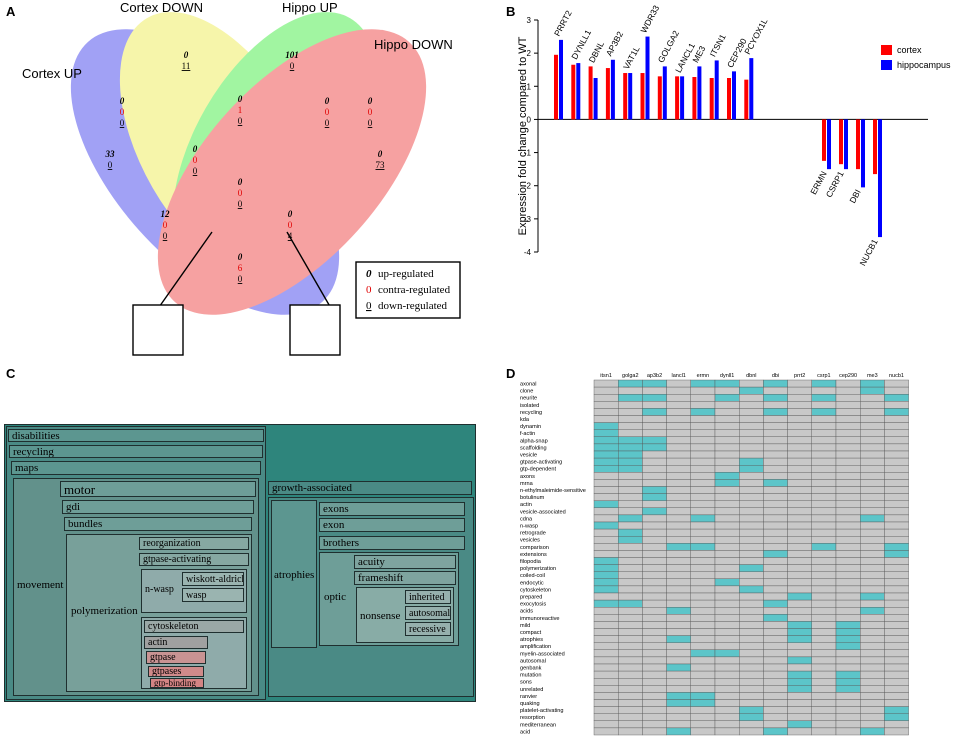 The width and height of the screenshot is (964, 738). I want to click on bar-hippocampus-ap3b2, so click(612, 89).